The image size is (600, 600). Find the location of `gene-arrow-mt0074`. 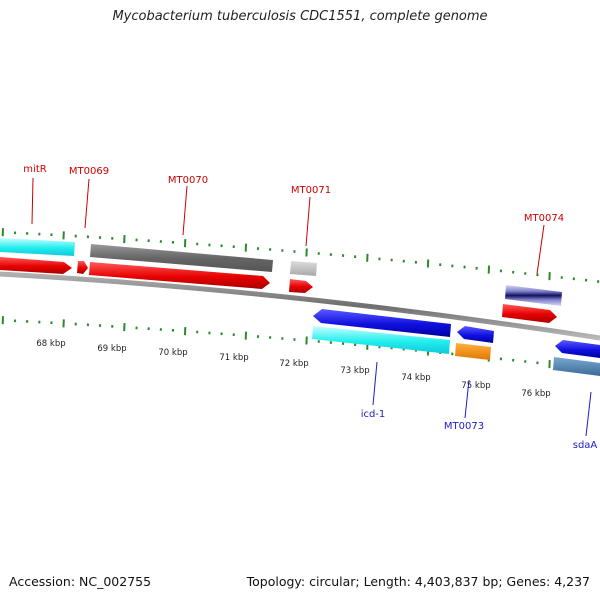

gene-arrow-mt0074 is located at coordinates (529, 313).